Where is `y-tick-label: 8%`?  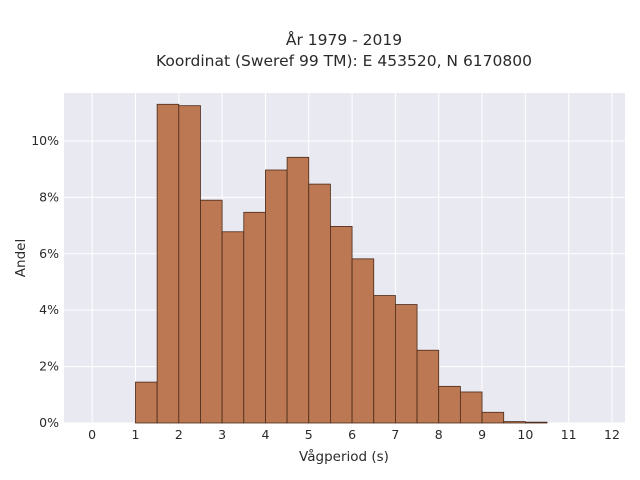 y-tick-label: 8% is located at coordinates (49, 196).